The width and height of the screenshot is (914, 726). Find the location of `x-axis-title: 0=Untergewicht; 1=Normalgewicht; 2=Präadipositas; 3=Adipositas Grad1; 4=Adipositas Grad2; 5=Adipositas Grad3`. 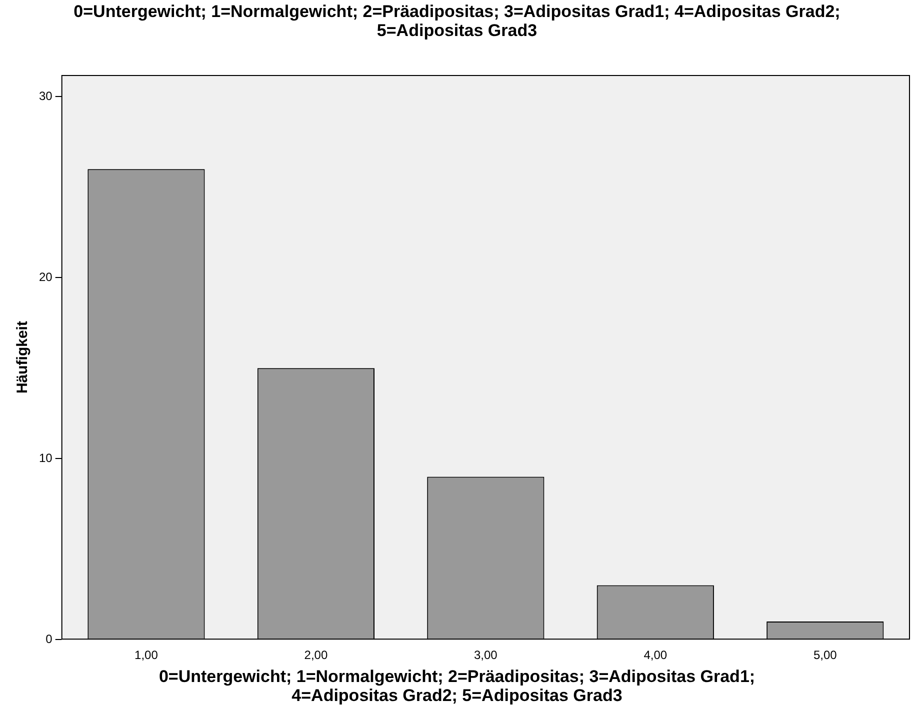

x-axis-title: 0=Untergewicht; 1=Normalgewicht; 2=Präadipositas; 3=Adipositas Grad1; 4=Adipositas Grad2; 5=Adipositas Grad3 is located at coordinates (457, 686).